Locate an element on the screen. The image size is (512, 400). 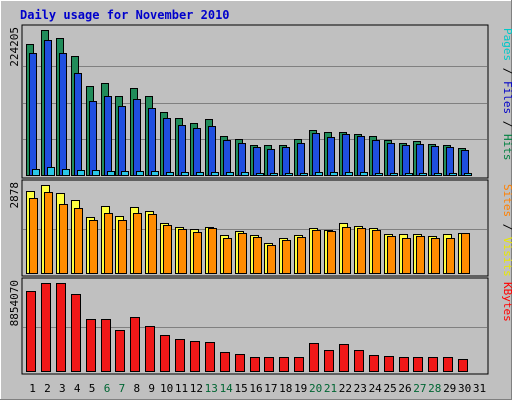
x-tick-label: 28 is located at coordinates (434, 388).